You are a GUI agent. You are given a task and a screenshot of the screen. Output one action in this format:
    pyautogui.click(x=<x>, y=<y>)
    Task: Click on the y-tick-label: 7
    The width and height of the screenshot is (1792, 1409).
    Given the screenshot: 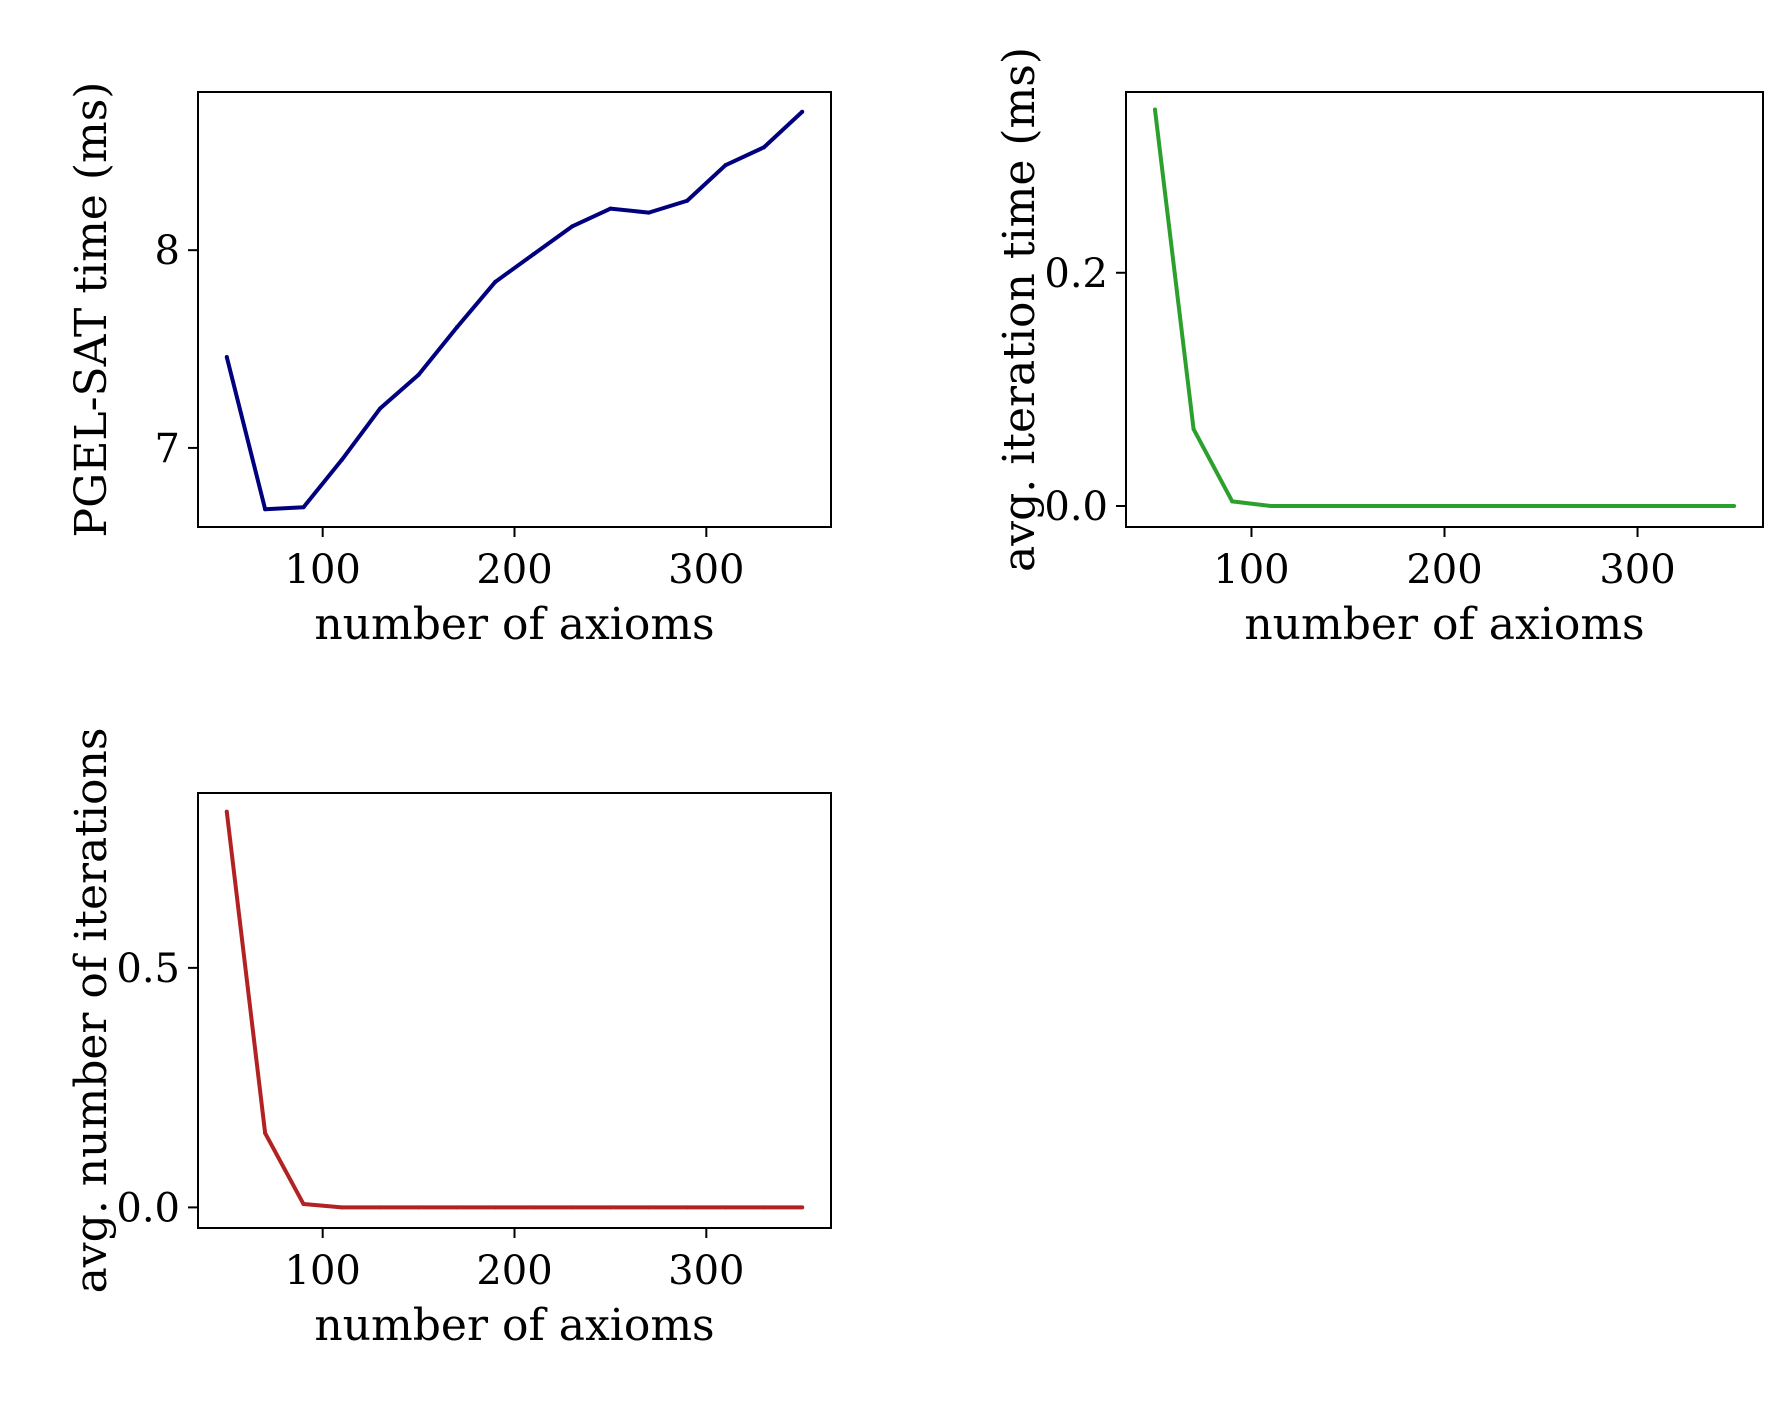 What is the action you would take?
    pyautogui.click(x=167, y=449)
    